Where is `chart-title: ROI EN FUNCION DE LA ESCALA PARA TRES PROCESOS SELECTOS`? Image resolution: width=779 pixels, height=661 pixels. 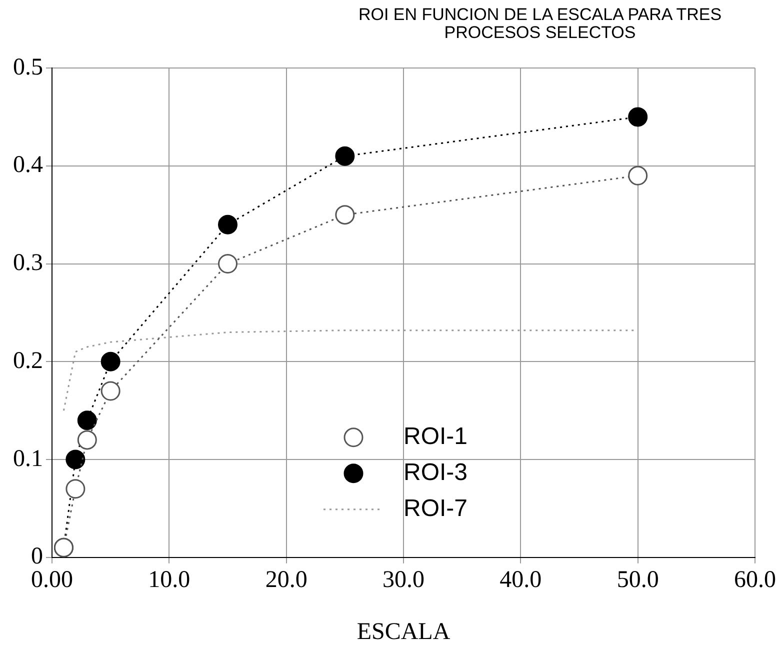
chart-title: ROI EN FUNCION DE LA ESCALA PARA TRES PROCESOS SELECTOS is located at coordinates (540, 23).